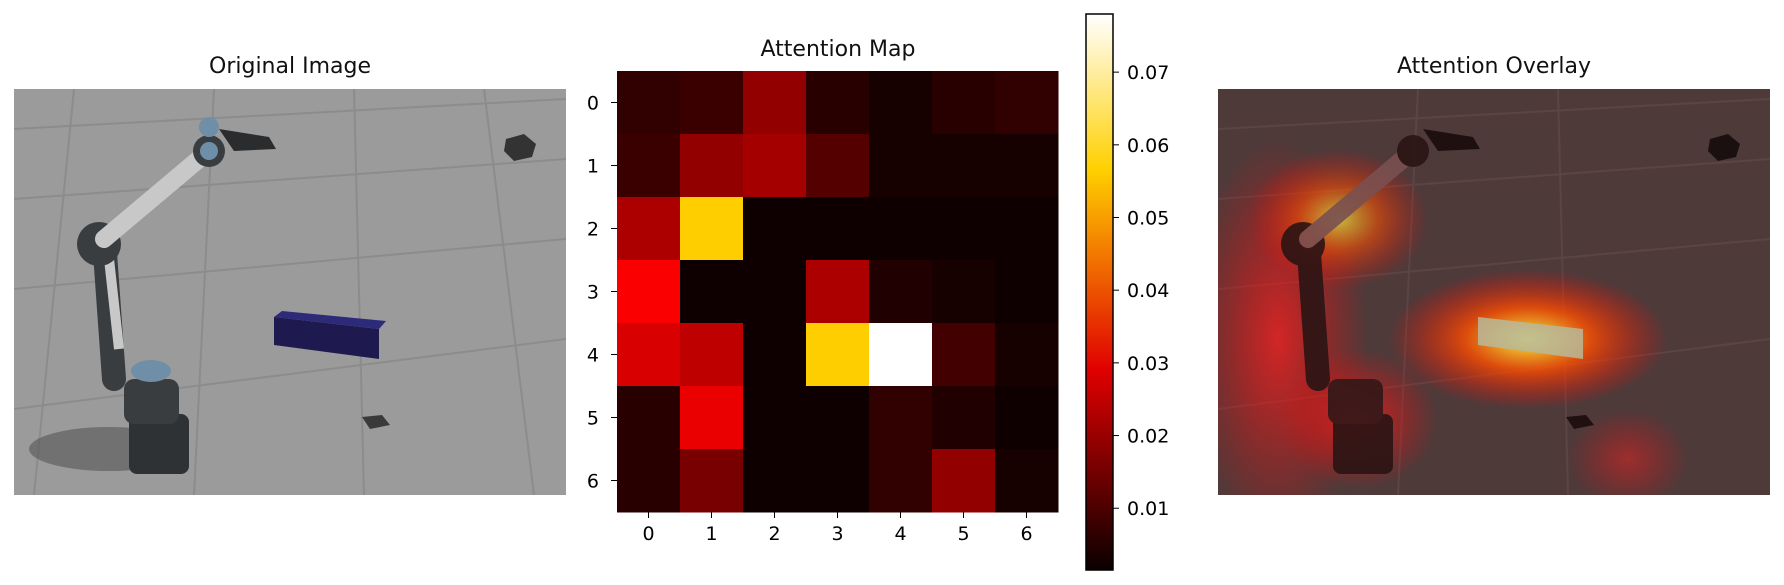  Describe the element at coordinates (649, 292) in the screenshot. I see `heatmap-cell-r3-c0` at that location.